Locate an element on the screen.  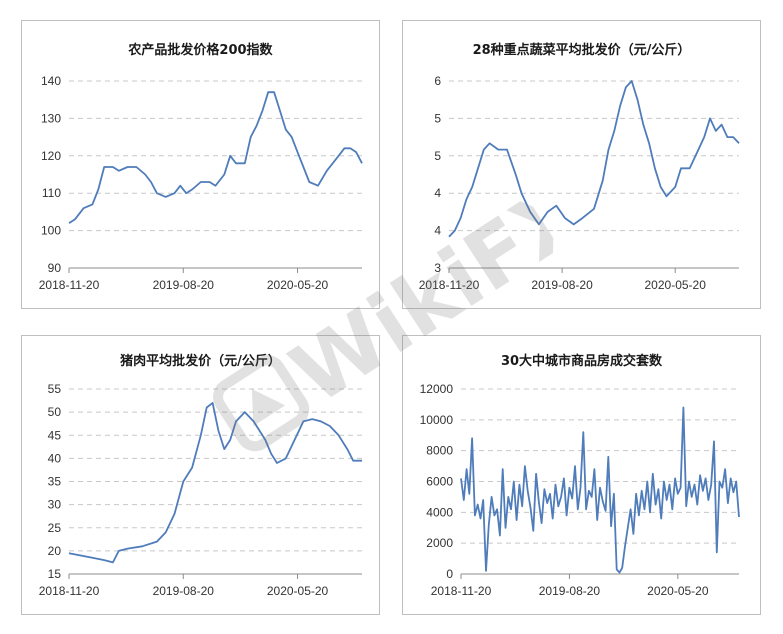
y-tick-label: 6 is located at coordinates (437, 81).